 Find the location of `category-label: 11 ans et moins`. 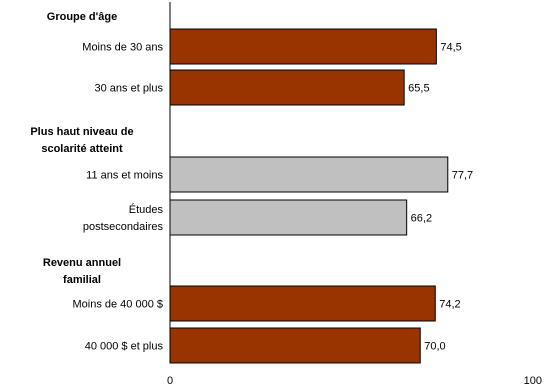

category-label: 11 ans et moins is located at coordinates (124, 176).